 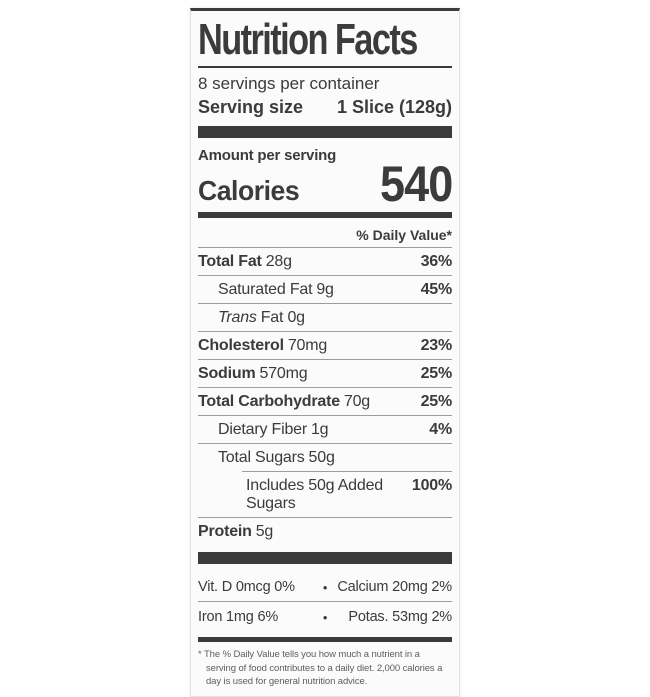 I want to click on nutrient-row-sodium: Sodium 570mg 25%, so click(x=325, y=374).